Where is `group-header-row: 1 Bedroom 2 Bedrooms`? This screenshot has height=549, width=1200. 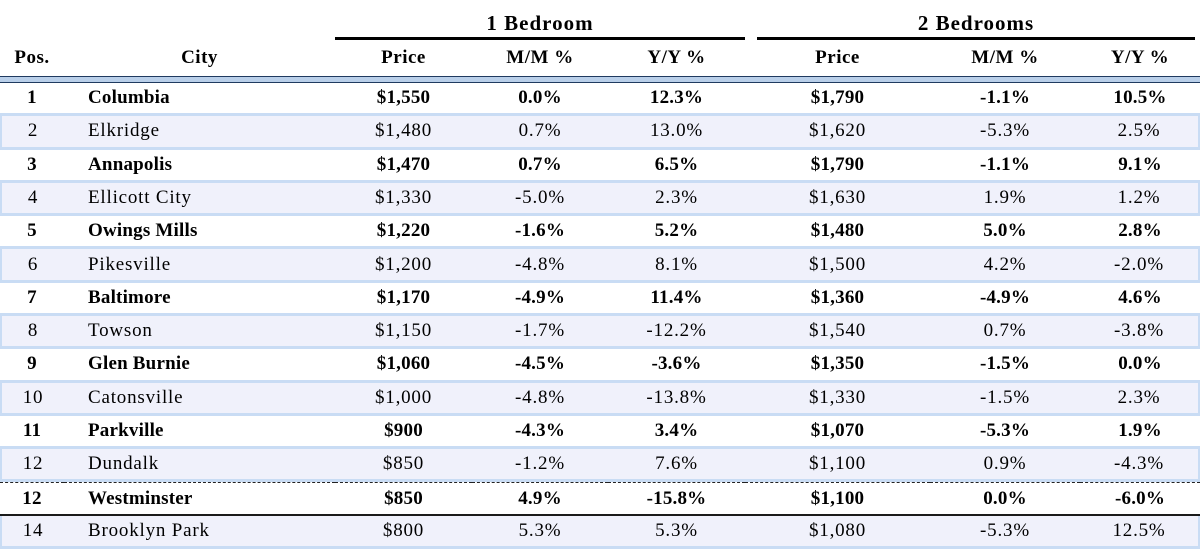 group-header-row: 1 Bedroom 2 Bedrooms is located at coordinates (600, 20).